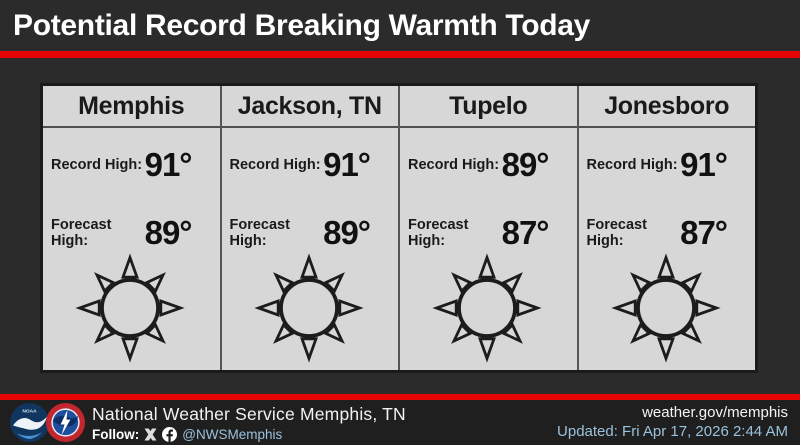 This screenshot has width=800, height=445. I want to click on x-icon, so click(150, 434).